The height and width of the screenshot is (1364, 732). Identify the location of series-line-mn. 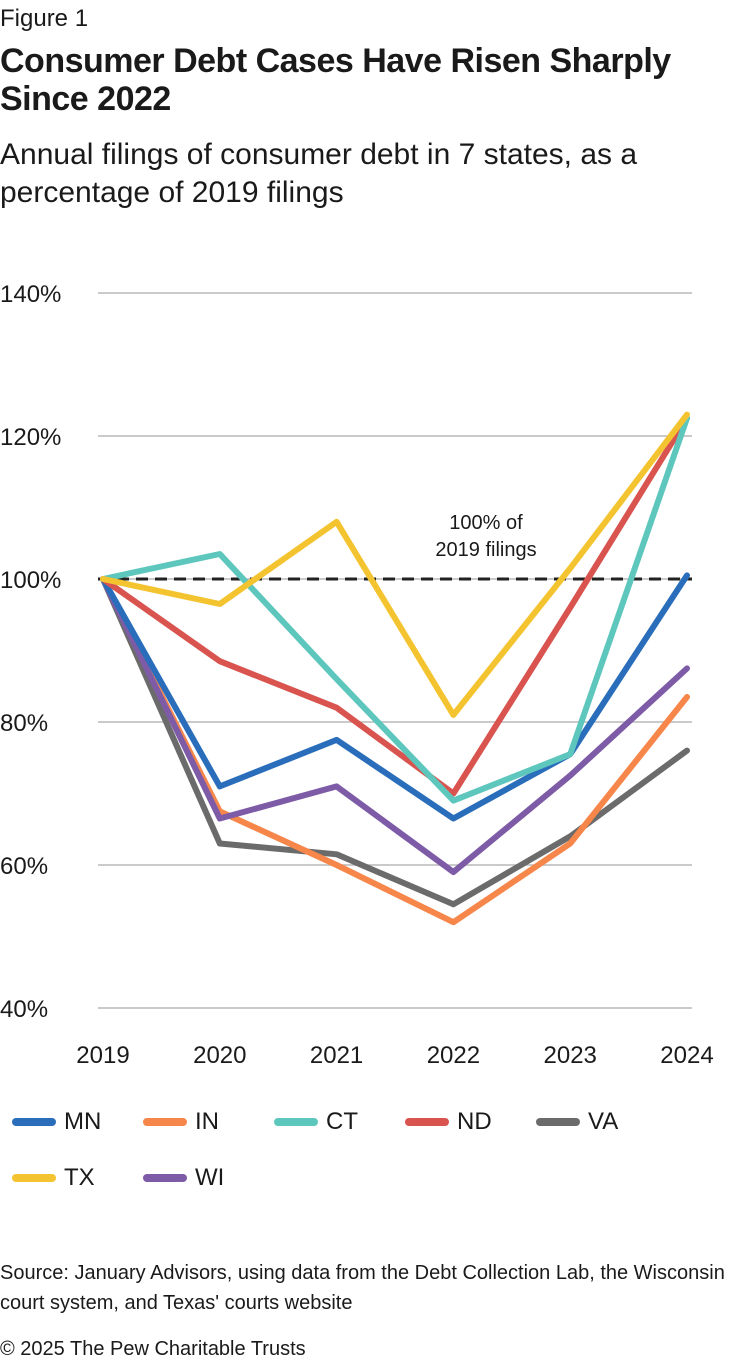
(395, 697).